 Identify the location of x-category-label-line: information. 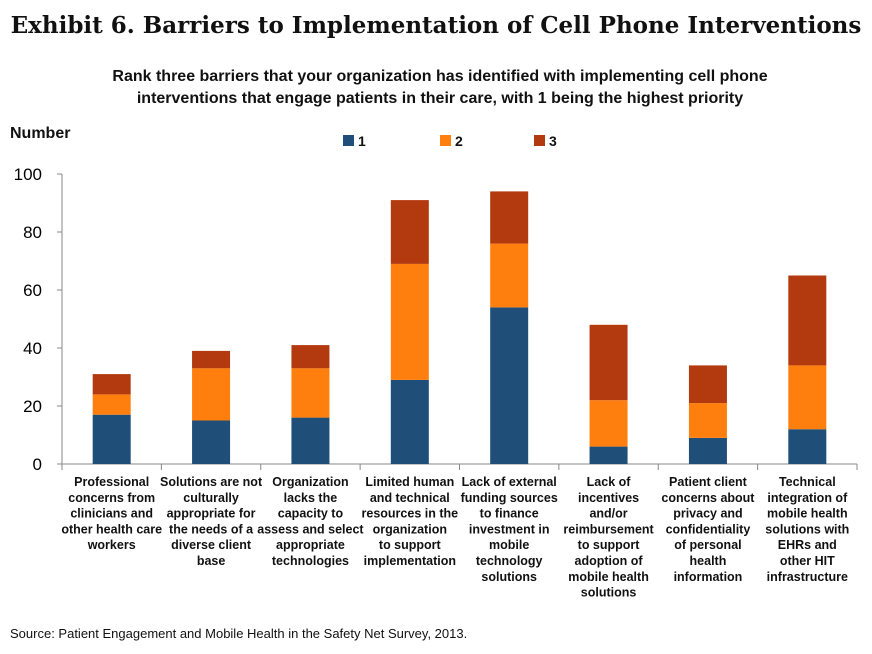
(708, 577).